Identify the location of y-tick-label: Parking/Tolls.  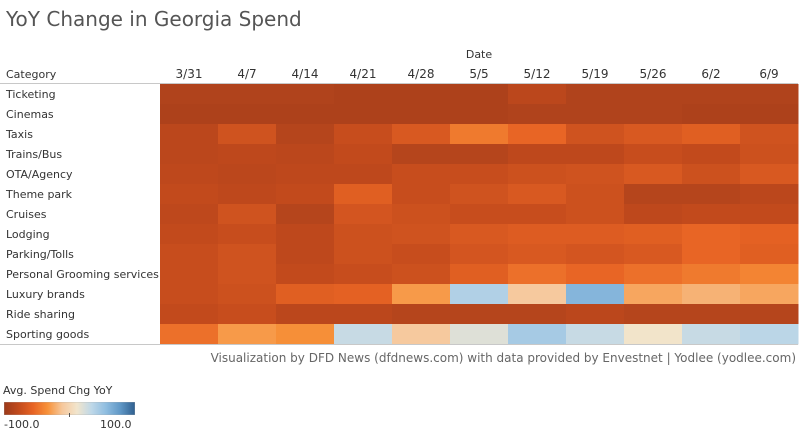
(40, 254).